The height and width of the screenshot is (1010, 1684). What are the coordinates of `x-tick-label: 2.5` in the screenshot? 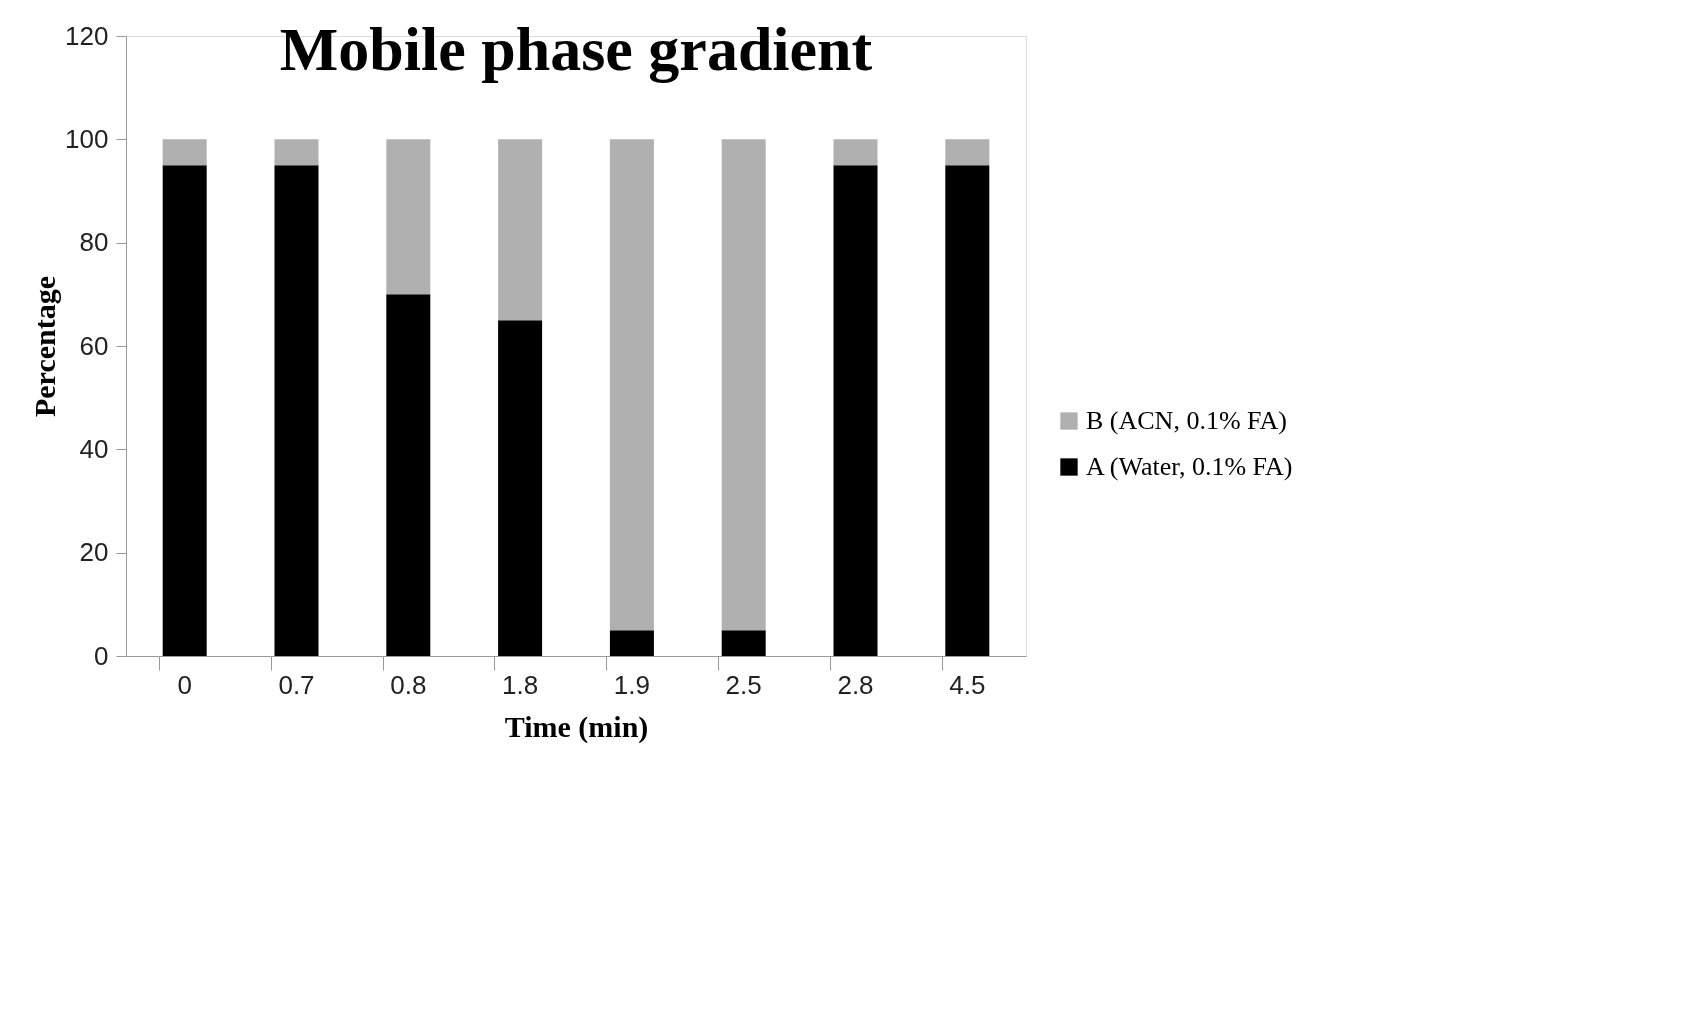 It's located at (743, 684).